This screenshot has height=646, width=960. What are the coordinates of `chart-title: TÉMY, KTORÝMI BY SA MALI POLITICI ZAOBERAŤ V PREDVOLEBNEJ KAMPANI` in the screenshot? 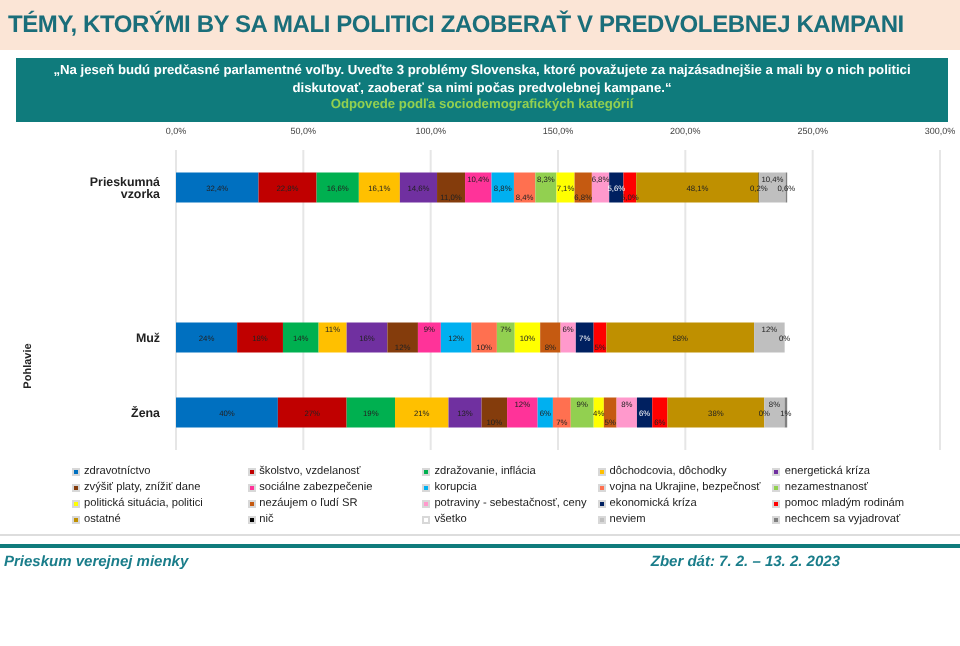 It's located at (480, 25).